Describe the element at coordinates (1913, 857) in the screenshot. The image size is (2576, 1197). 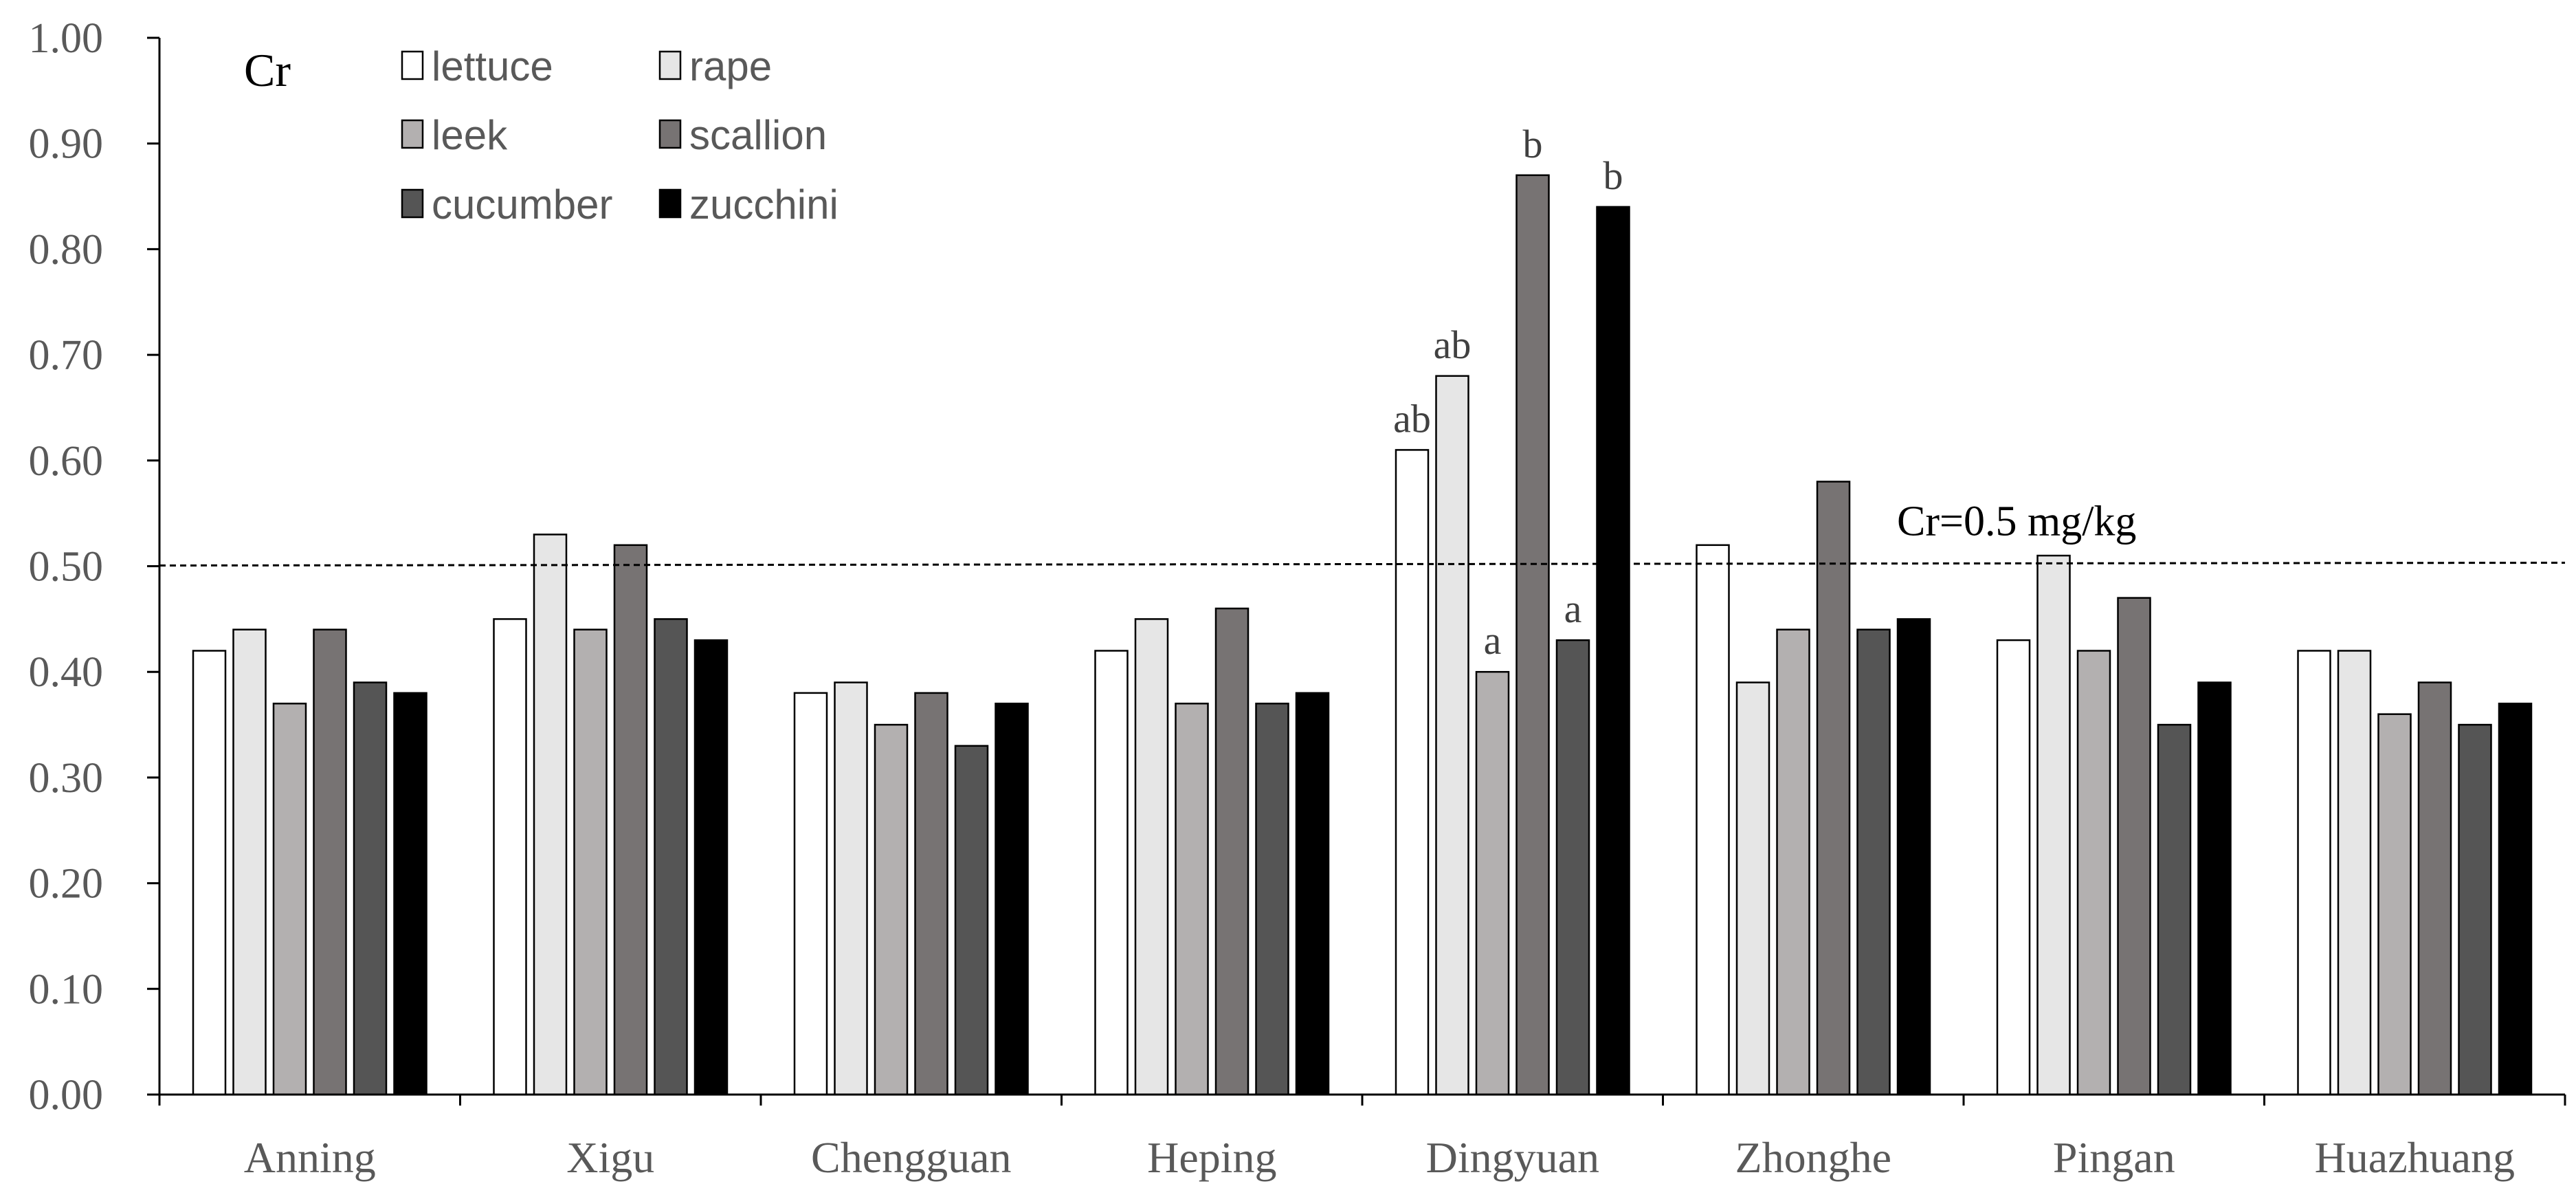
I see `bar-zucchini-zhonghe` at that location.